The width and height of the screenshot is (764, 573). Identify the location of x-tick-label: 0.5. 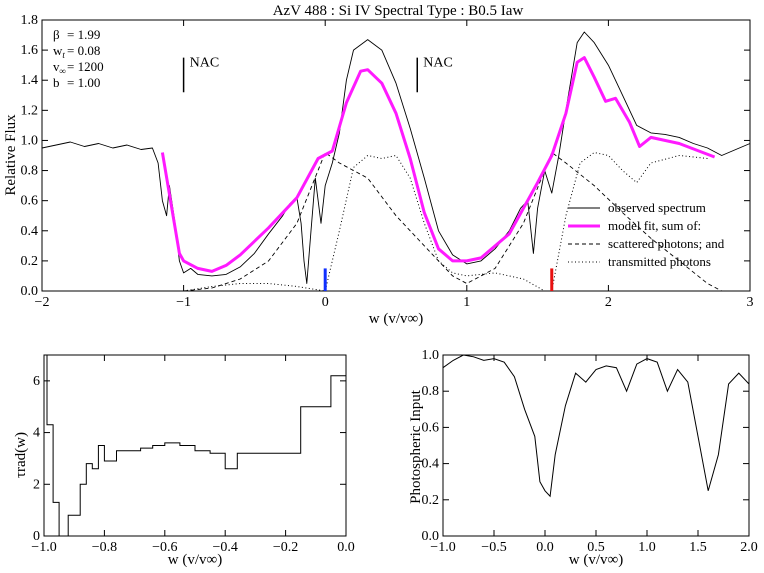
(596, 547).